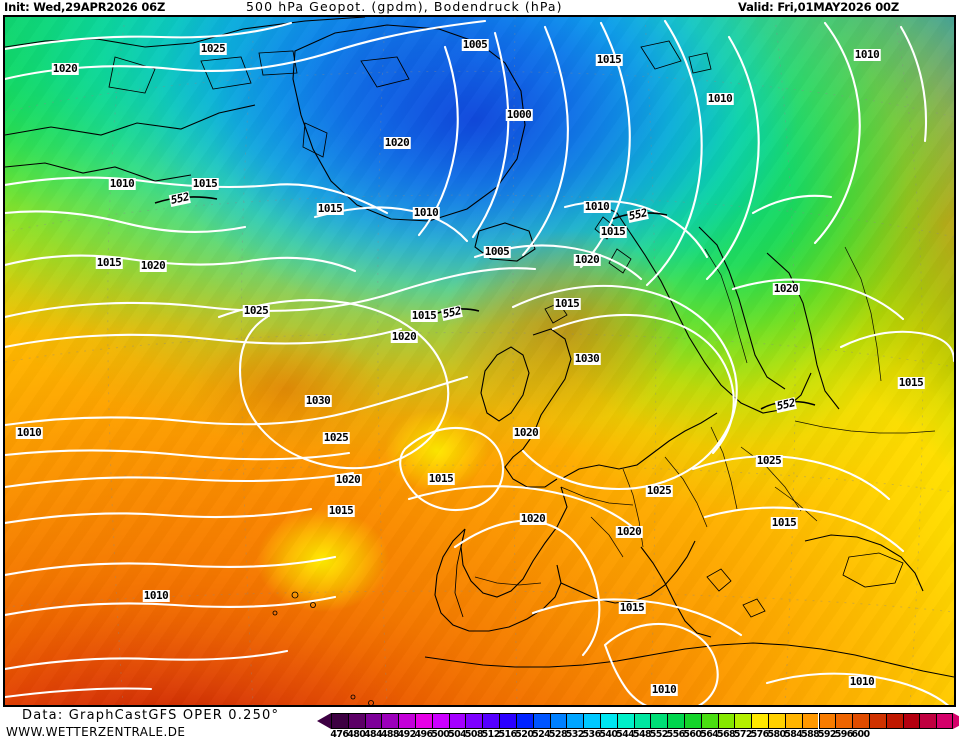  I want to click on colorbar-tick-label: 536, so click(592, 734).